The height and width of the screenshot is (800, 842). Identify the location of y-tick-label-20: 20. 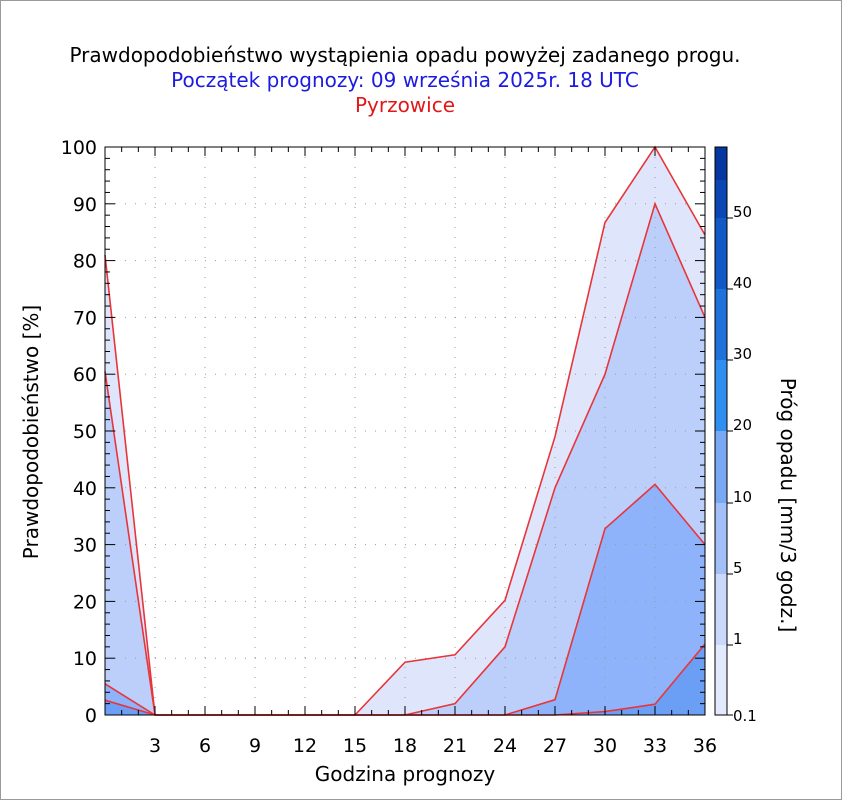
(85, 602).